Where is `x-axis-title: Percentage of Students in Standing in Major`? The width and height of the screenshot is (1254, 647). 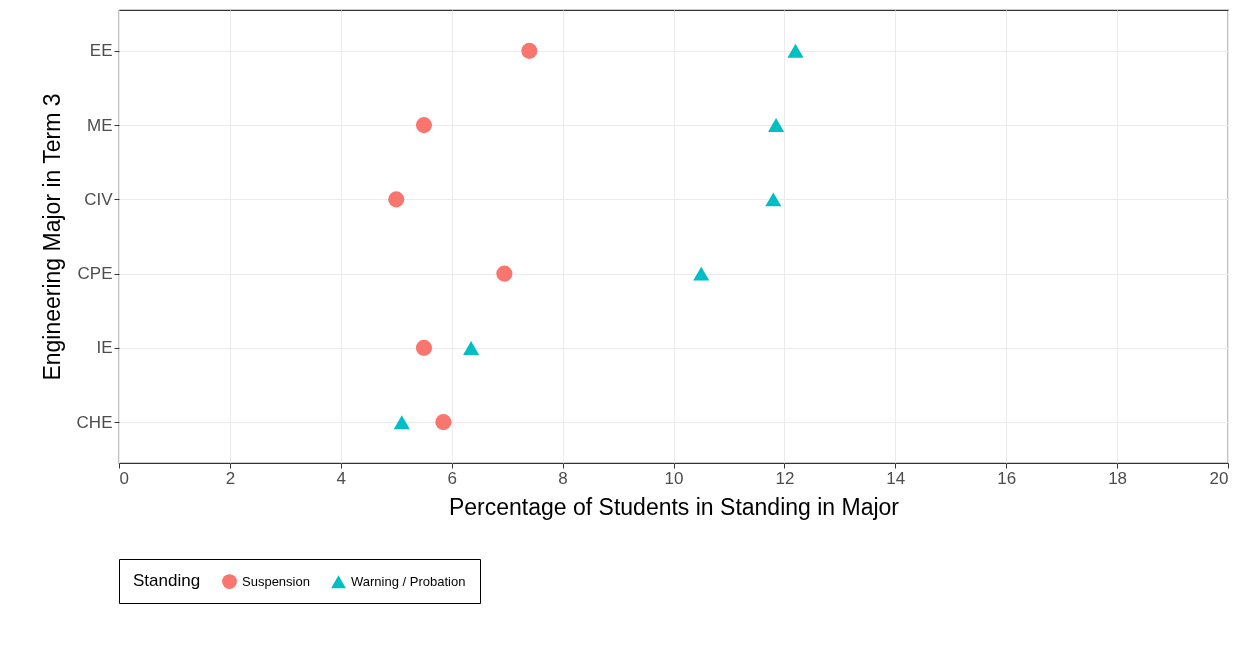 x-axis-title: Percentage of Students in Standing in Major is located at coordinates (674, 506).